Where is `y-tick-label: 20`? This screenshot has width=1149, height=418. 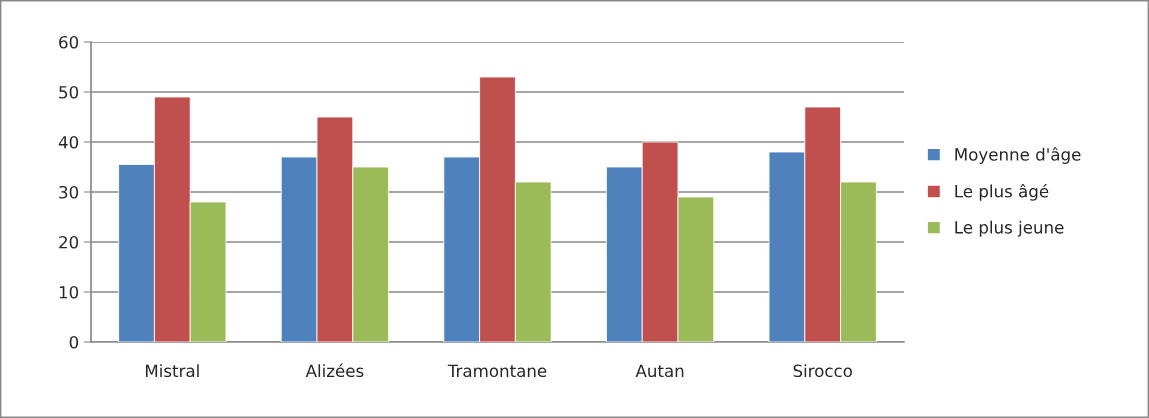 y-tick-label: 20 is located at coordinates (69, 242).